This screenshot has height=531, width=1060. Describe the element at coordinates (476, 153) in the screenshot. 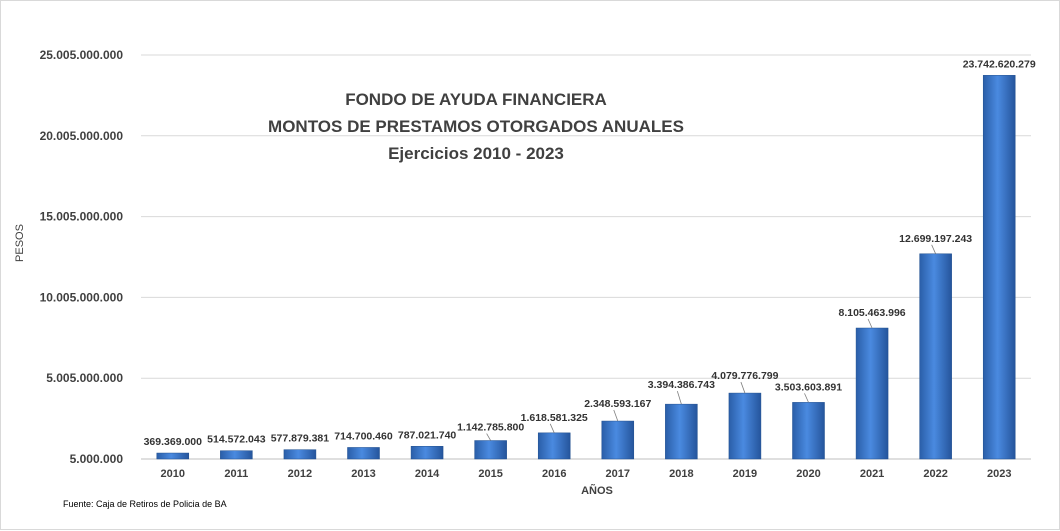

I see `chart-title-line-3: Ejercicios 2010 - 2023` at that location.